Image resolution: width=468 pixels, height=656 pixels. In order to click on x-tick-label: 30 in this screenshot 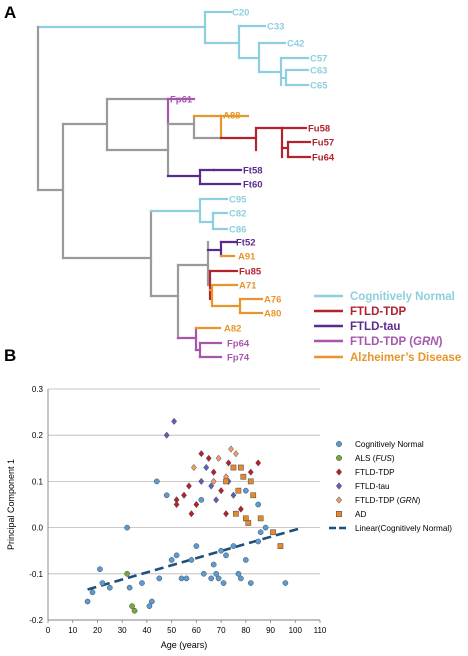, I will do `click(122, 630)`.